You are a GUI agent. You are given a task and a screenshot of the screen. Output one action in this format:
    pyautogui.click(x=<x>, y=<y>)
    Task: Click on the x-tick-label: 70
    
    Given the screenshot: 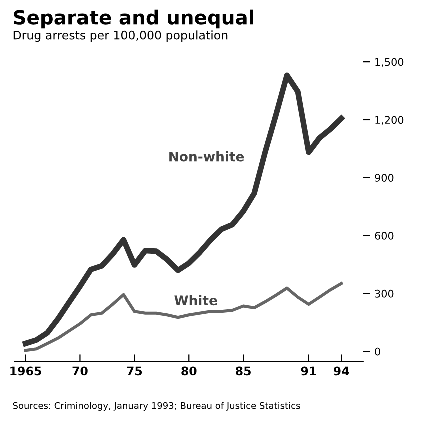 What is the action you would take?
    pyautogui.click(x=80, y=371)
    